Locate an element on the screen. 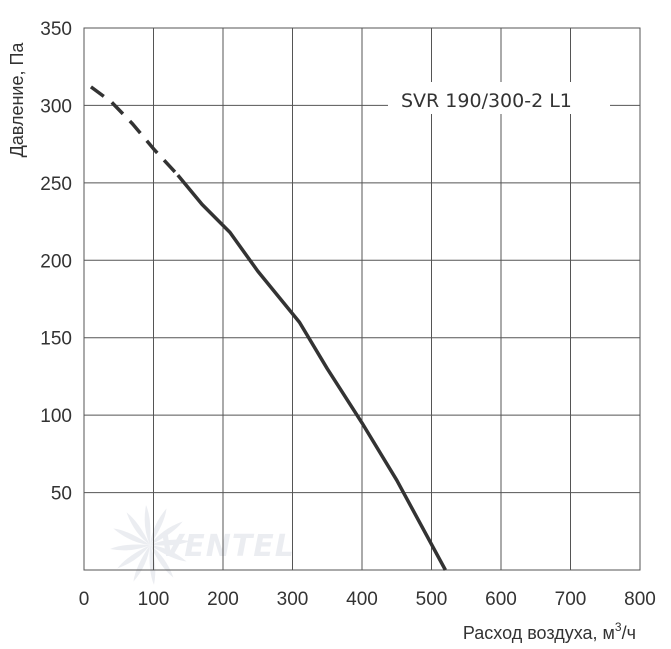 The image size is (671, 649). model-annotation: SVR 190/300-2 L1 is located at coordinates (486, 101).